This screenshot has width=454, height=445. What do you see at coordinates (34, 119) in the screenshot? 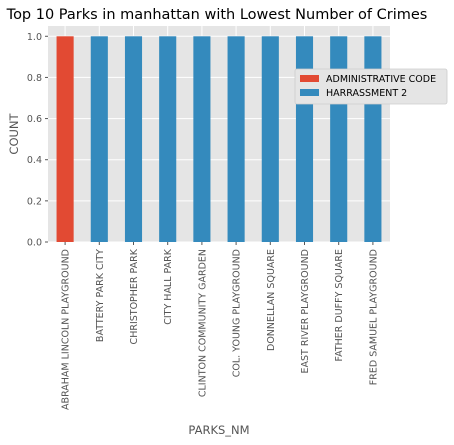
I see `y-tick-label: 0.6` at bounding box center [34, 119].